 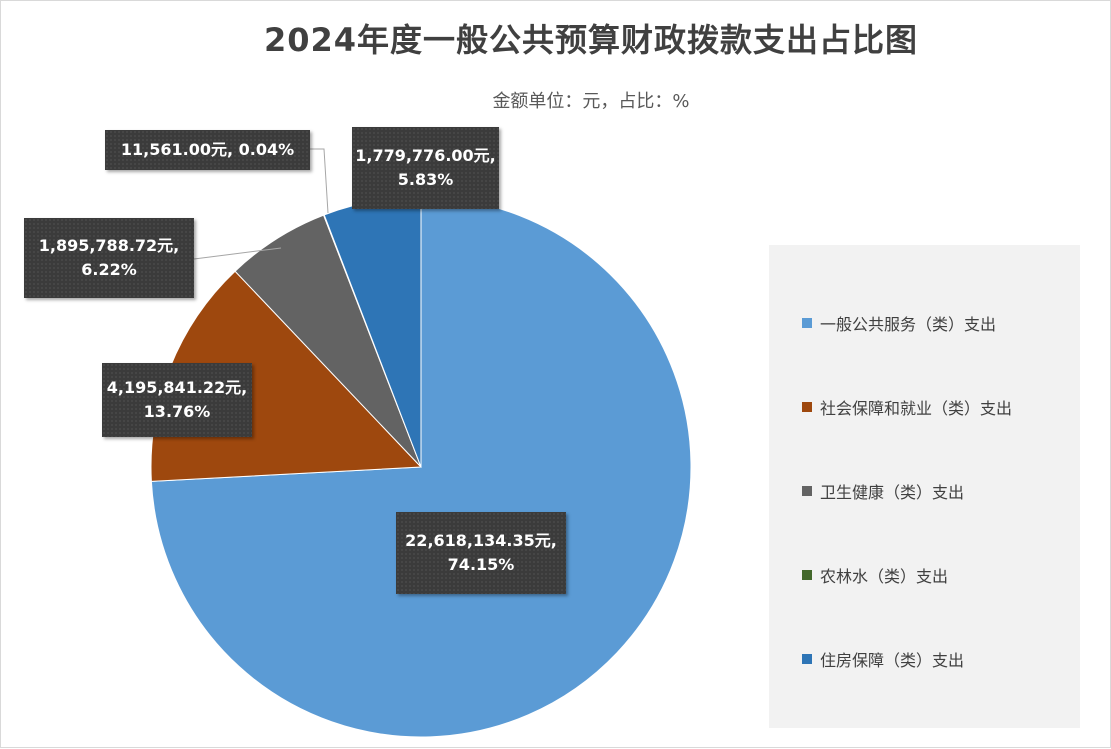 What do you see at coordinates (884, 576) in the screenshot?
I see `legend-label: 农林水（类）支出` at bounding box center [884, 576].